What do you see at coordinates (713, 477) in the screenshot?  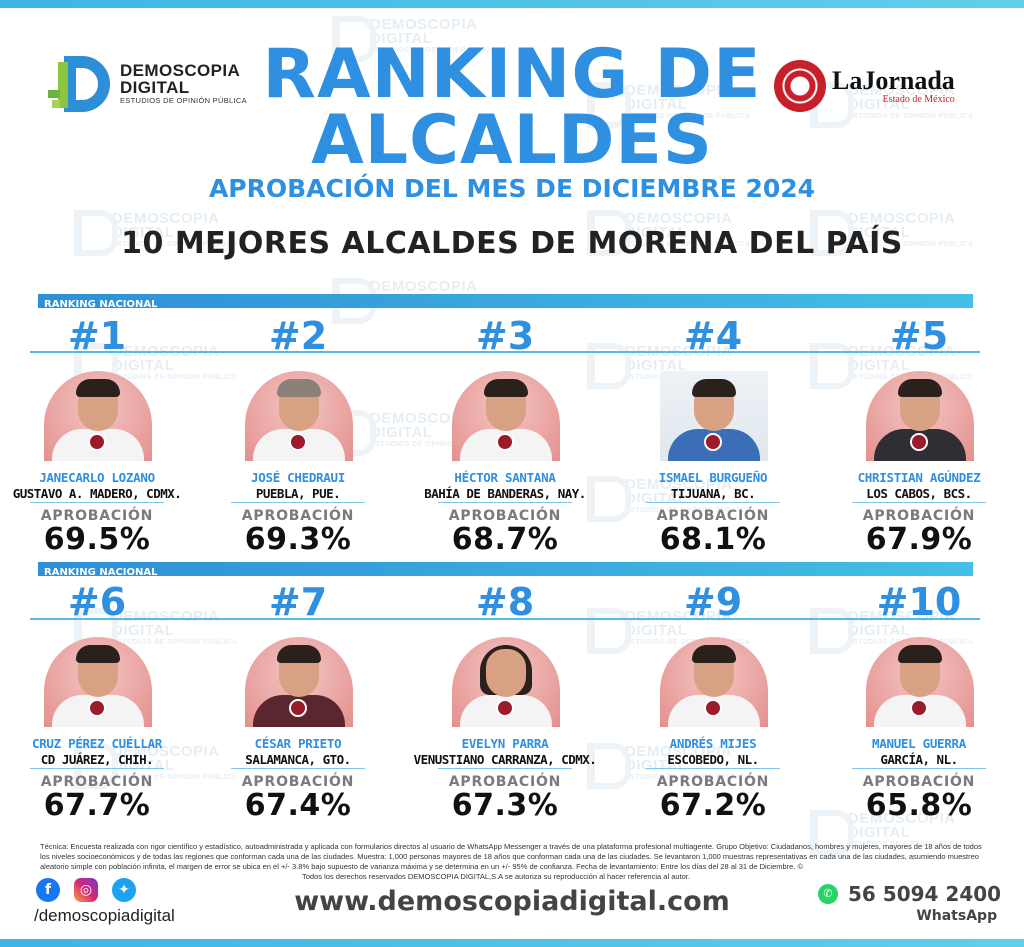 I see `mayor-name: ISMAEL BURGUEÑO` at bounding box center [713, 477].